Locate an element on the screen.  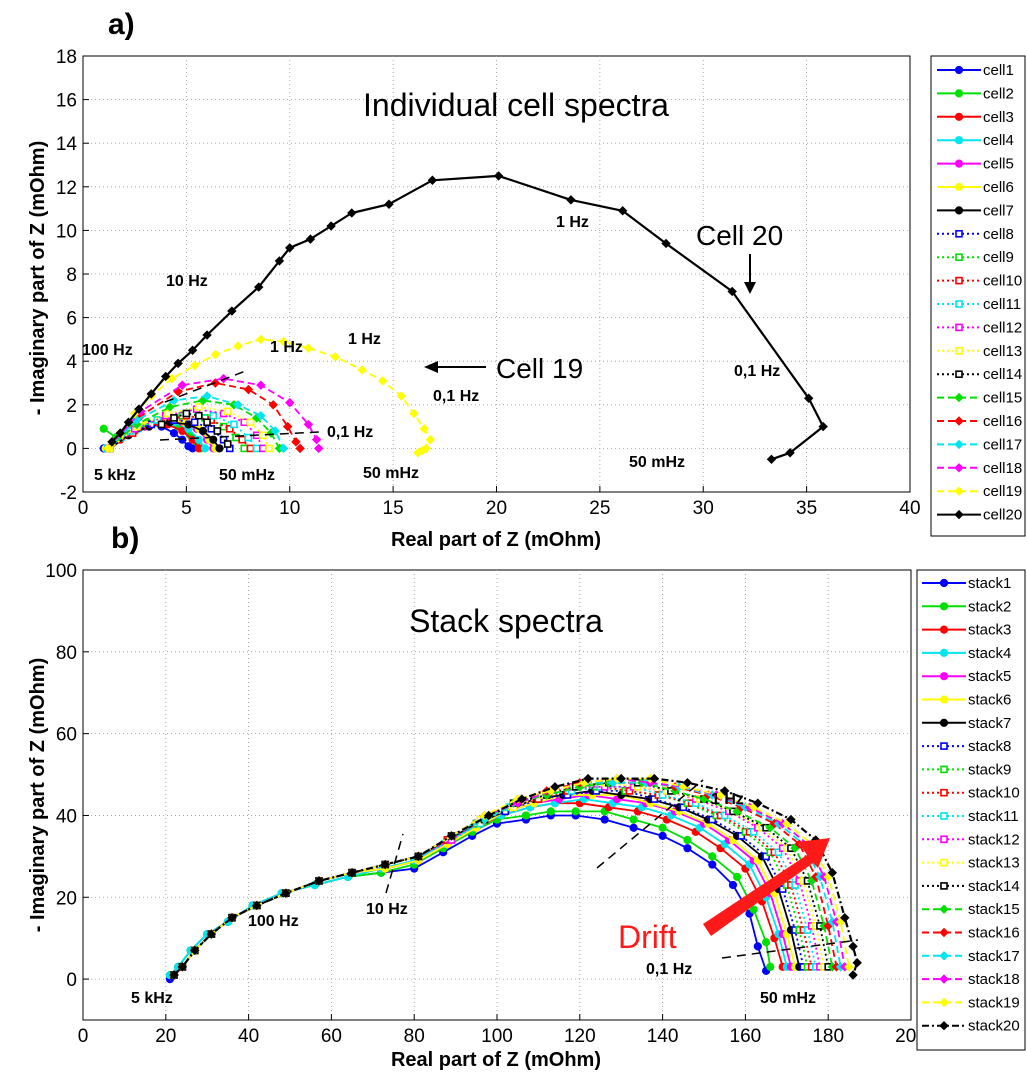
annotation-a-1hz-cell20: 1 Hz is located at coordinates (572, 222).